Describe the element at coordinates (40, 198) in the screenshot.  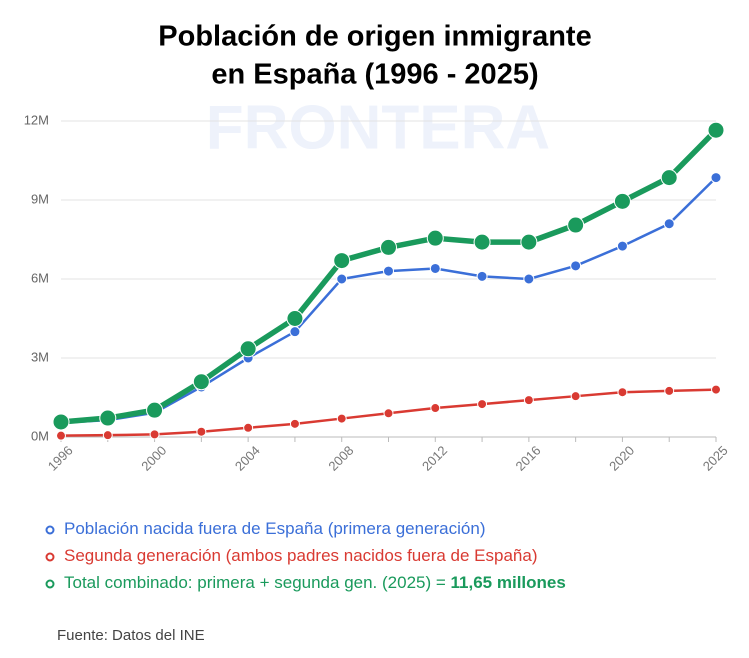
I see `y-tick-label: 9M` at that location.